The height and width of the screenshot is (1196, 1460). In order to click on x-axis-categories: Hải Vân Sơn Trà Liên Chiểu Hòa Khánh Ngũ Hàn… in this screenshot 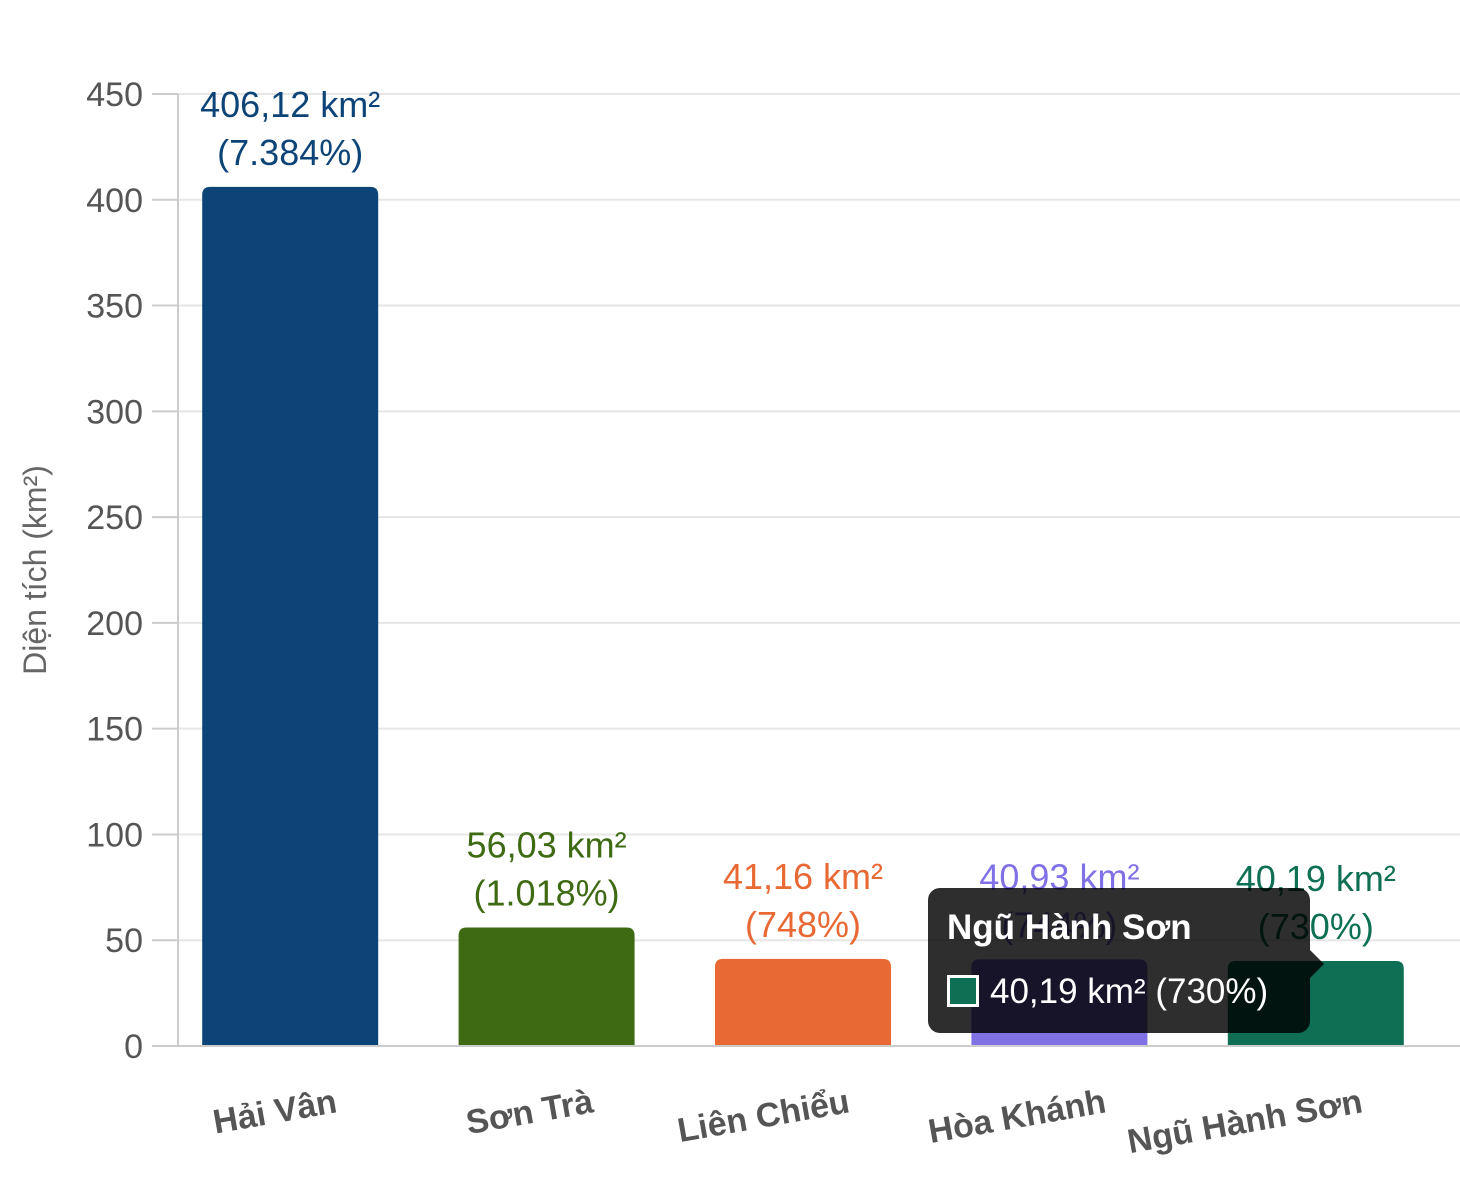, I will do `click(787, 1121)`.